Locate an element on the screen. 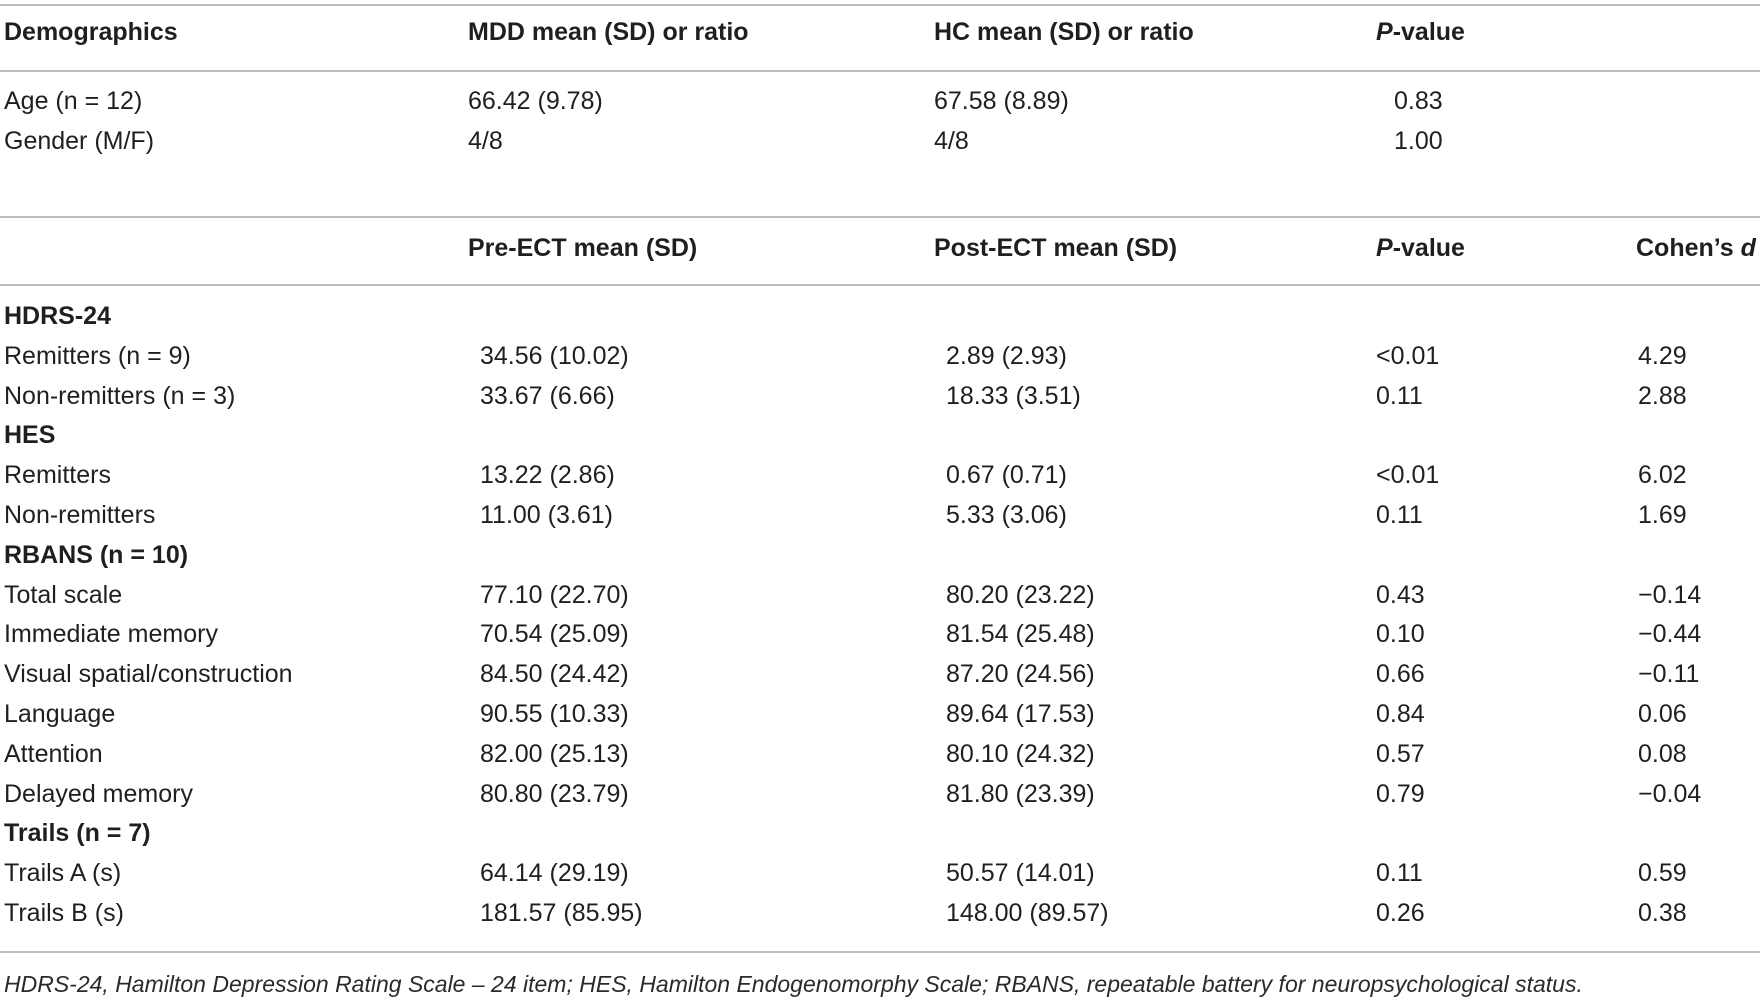  cell-post: 81.80 (23.39) is located at coordinates (1020, 794).